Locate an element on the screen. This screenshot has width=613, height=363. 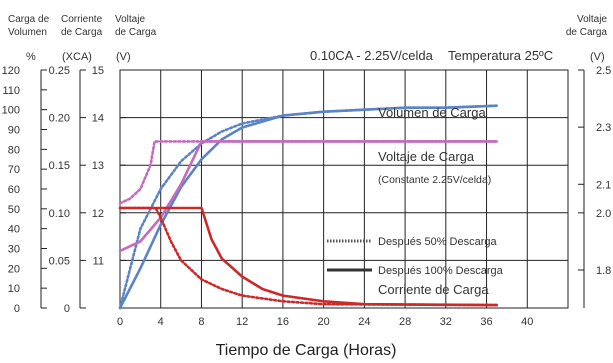
volume-tick-label: 70 is located at coordinates (14, 170).